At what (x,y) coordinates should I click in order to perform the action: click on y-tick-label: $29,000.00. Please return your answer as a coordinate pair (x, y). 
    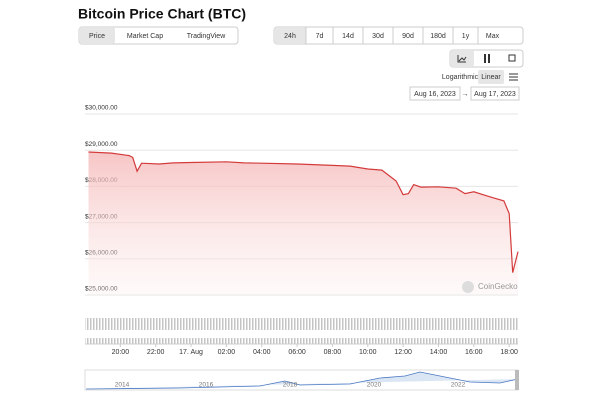
    Looking at the image, I should click on (101, 144).